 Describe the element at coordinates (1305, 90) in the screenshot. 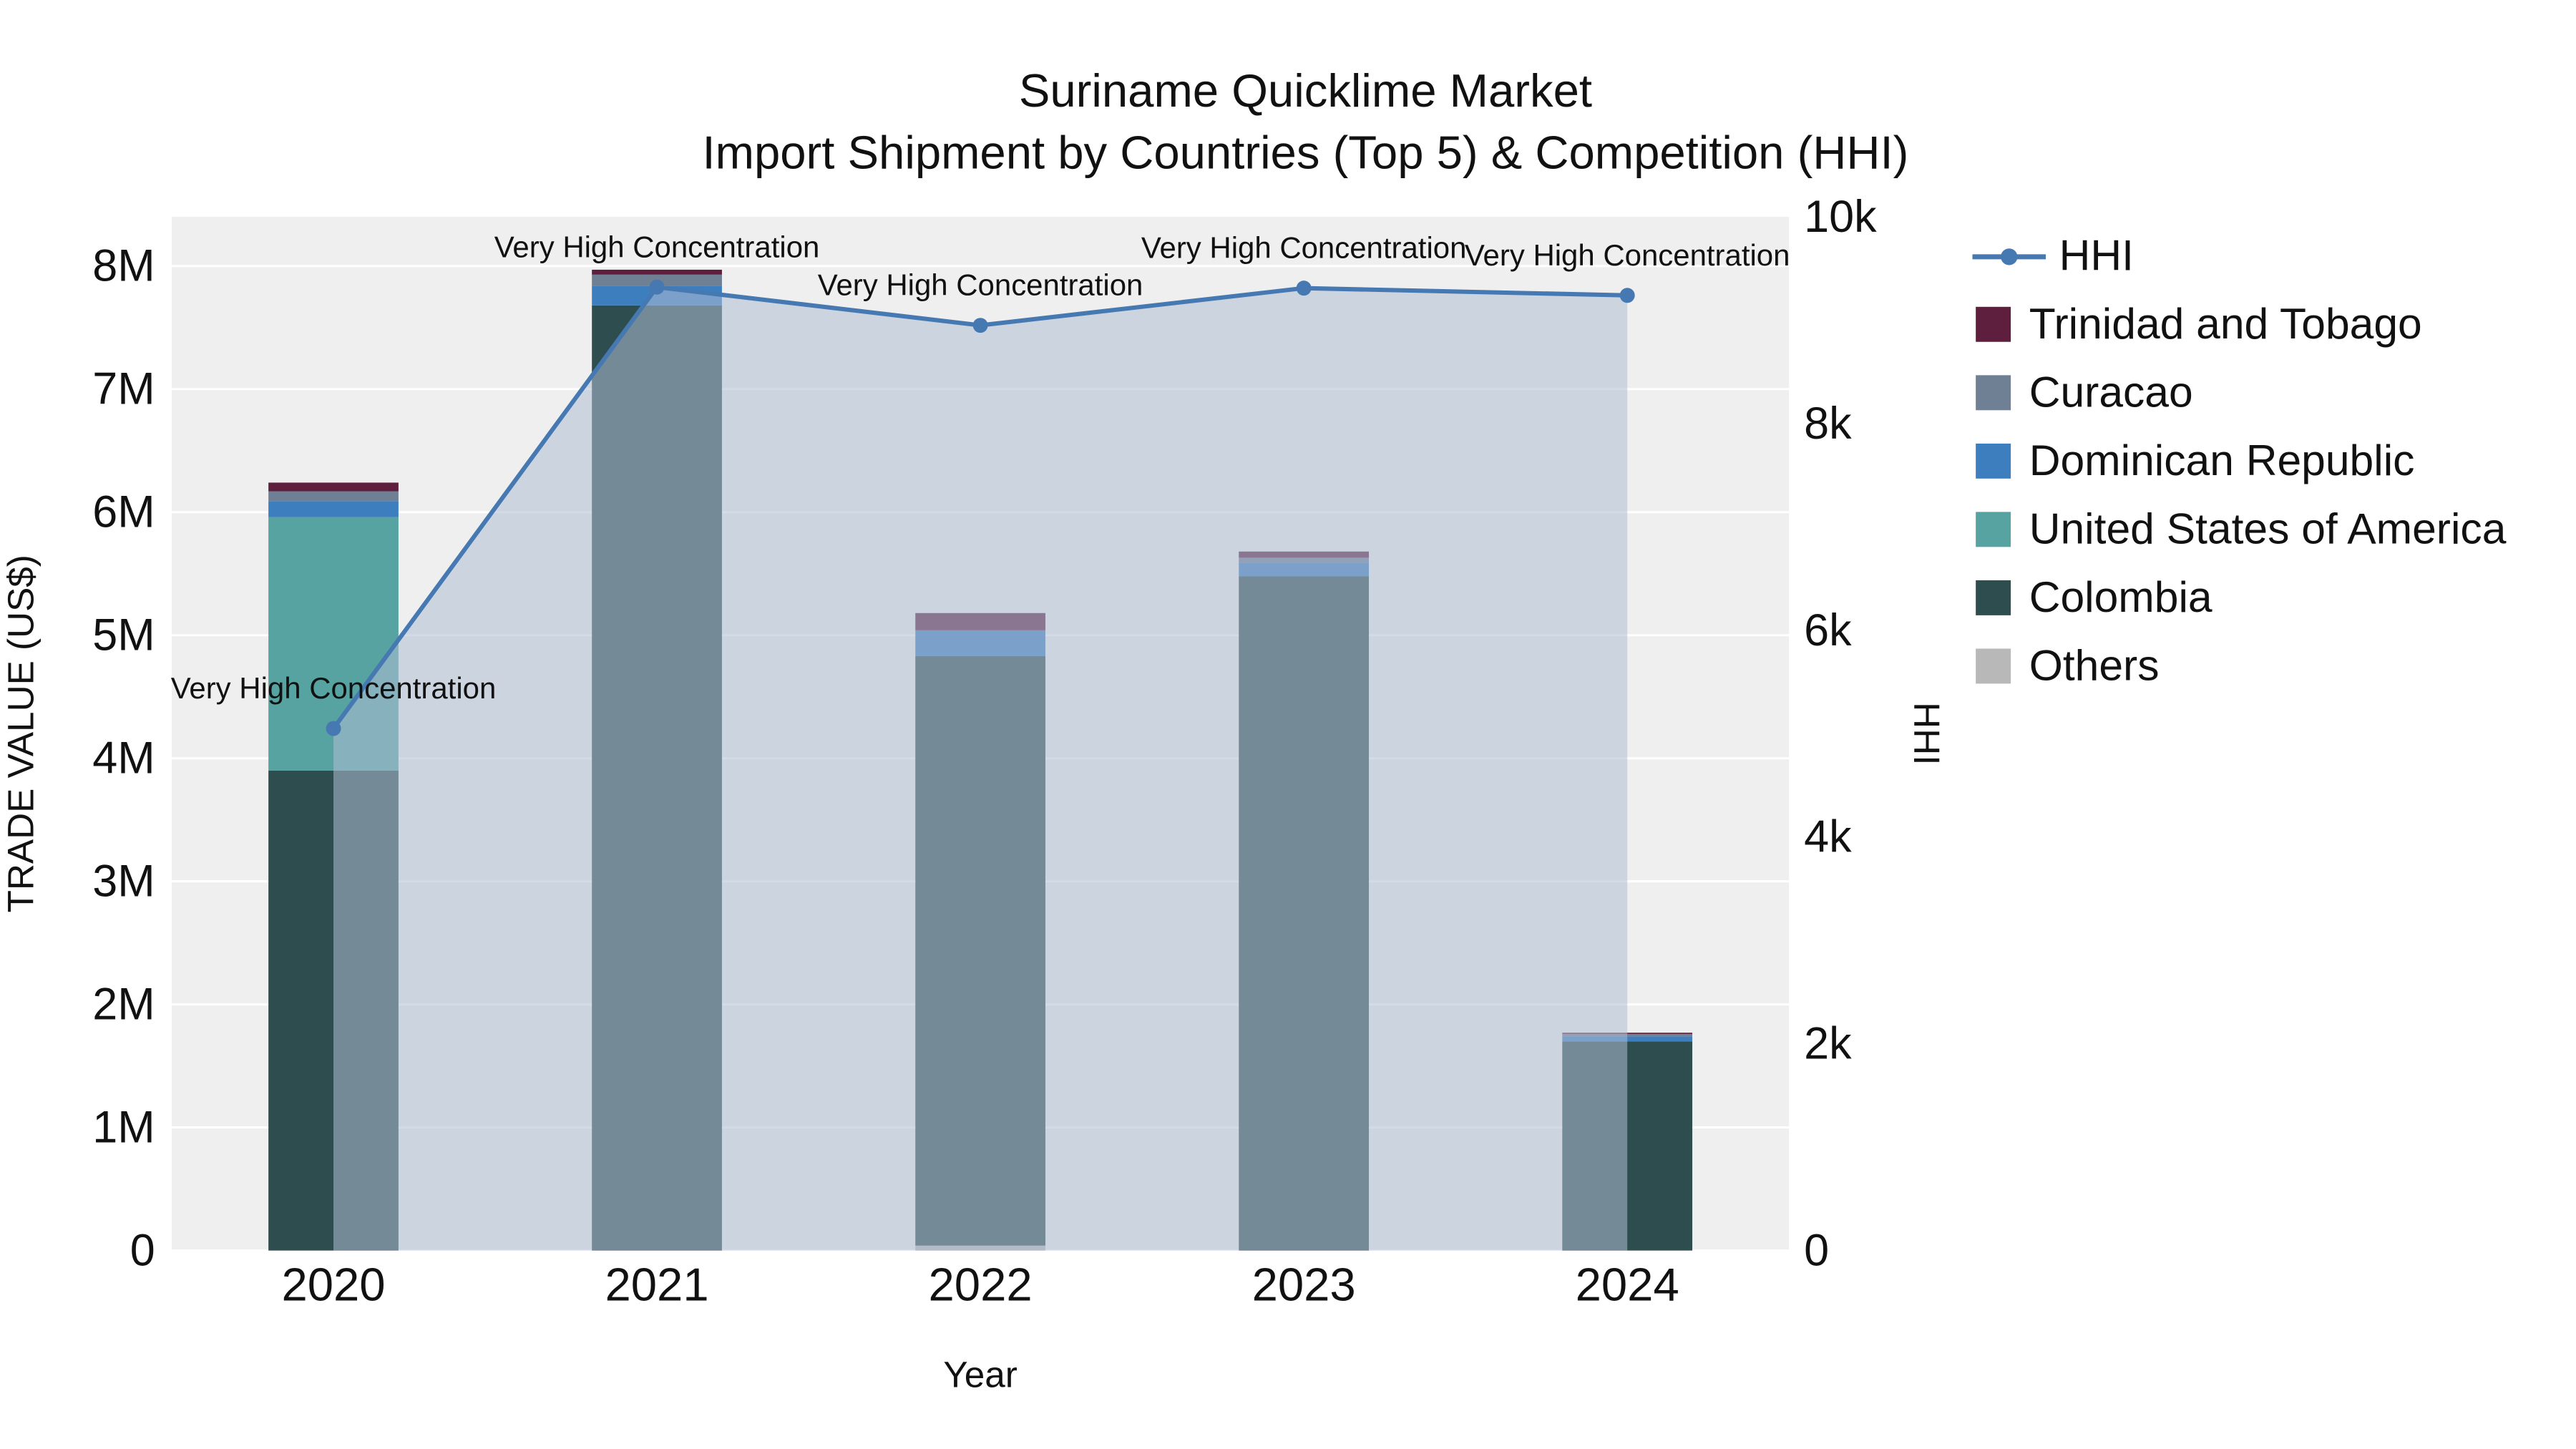

I see `chart-title-line1: Suriname Quicklime Market` at that location.